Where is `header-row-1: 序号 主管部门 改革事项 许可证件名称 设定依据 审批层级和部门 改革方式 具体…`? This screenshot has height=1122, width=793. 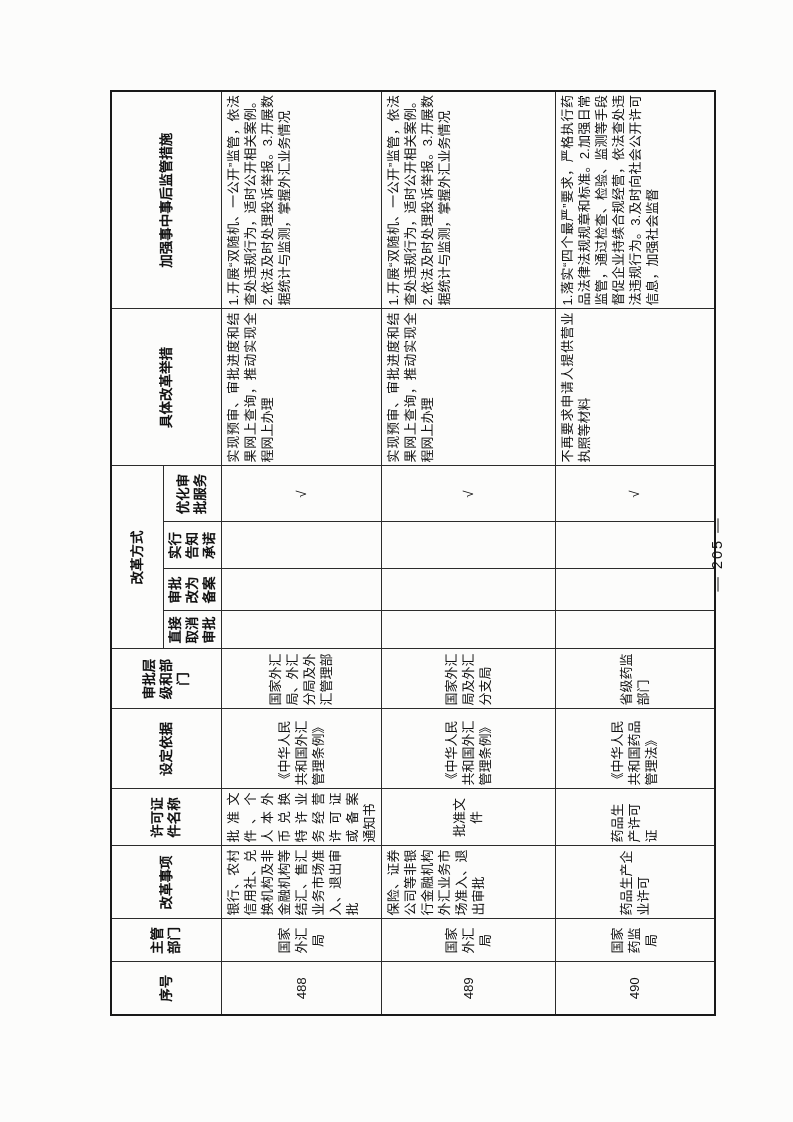 header-row-1: 序号 主管部门 改革事项 许可证件名称 设定依据 审批层级和部门 改革方式 具体… is located at coordinates (166, 553).